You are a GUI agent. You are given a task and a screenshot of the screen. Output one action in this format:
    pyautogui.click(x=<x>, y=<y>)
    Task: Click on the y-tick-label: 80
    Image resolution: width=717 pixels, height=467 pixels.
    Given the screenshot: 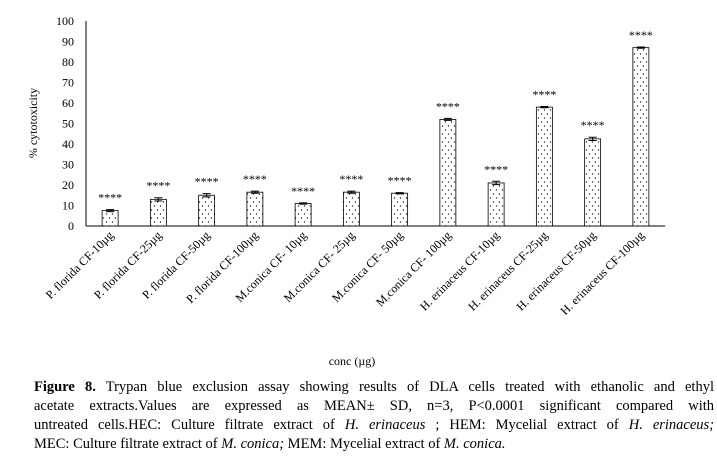 What is the action you would take?
    pyautogui.click(x=68, y=62)
    